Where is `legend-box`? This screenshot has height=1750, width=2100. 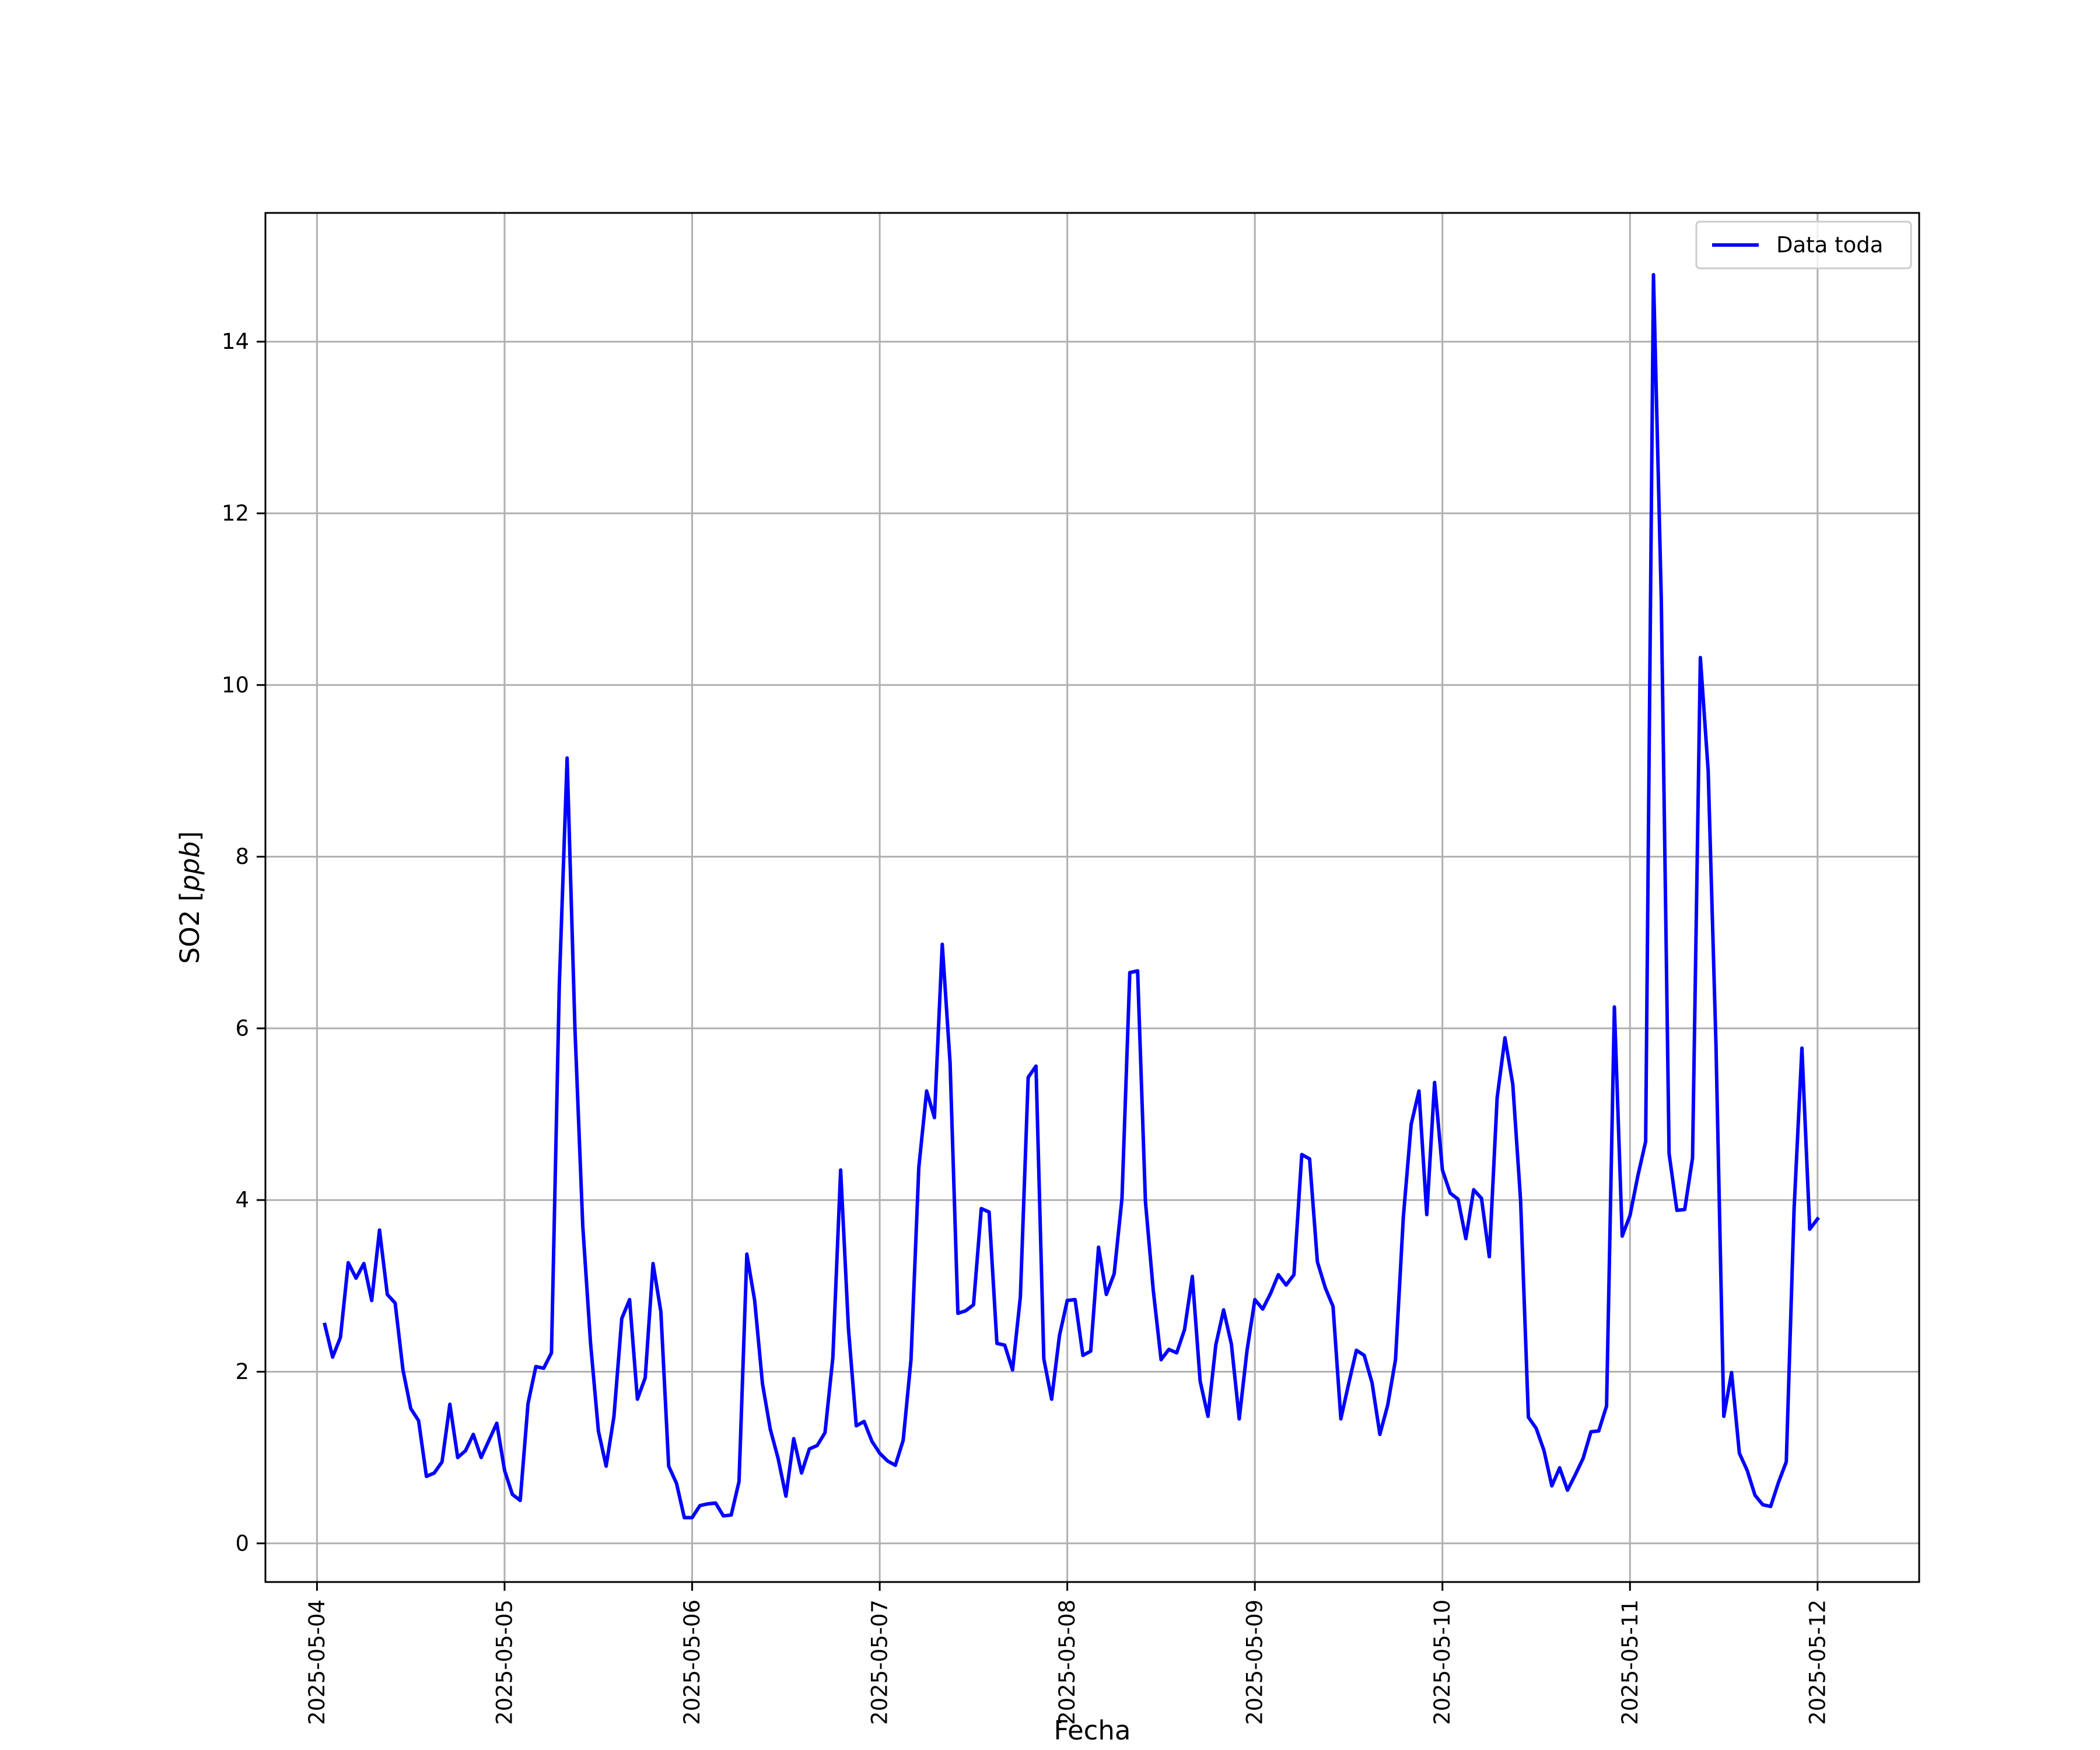
legend-box is located at coordinates (1803, 245).